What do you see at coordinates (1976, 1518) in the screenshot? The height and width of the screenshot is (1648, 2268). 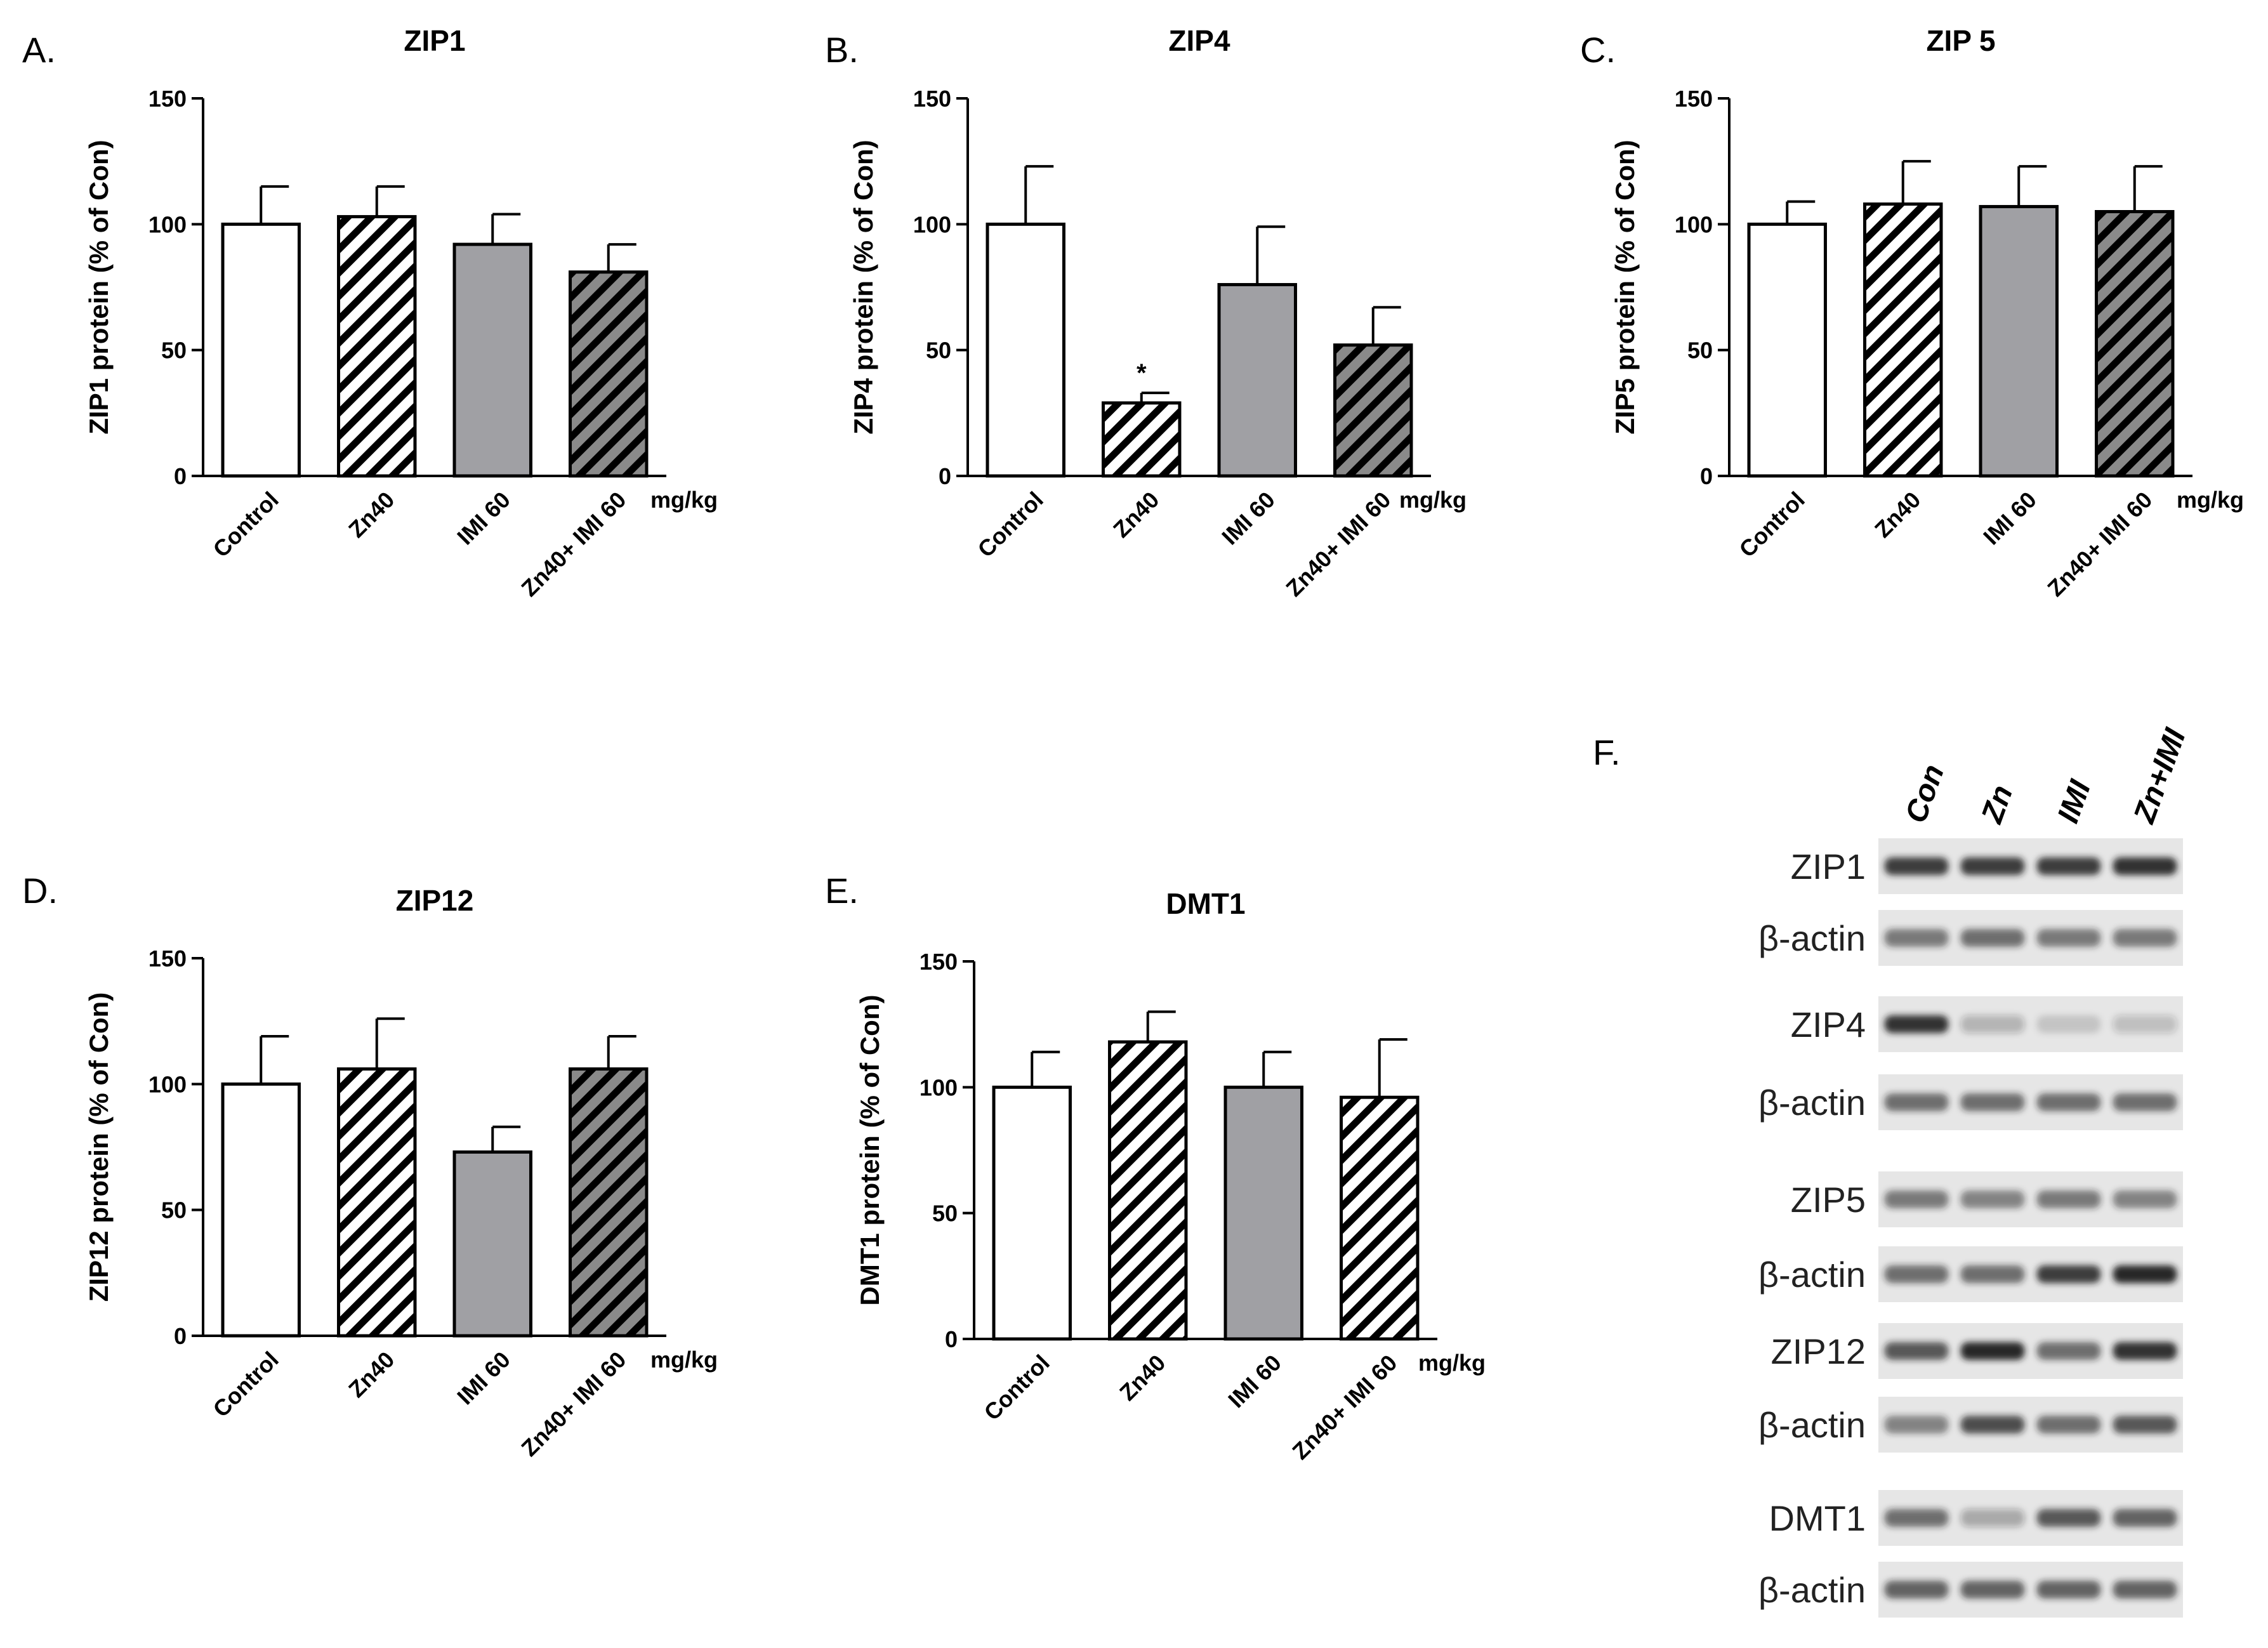 I see `blot-row: DMT1` at bounding box center [1976, 1518].